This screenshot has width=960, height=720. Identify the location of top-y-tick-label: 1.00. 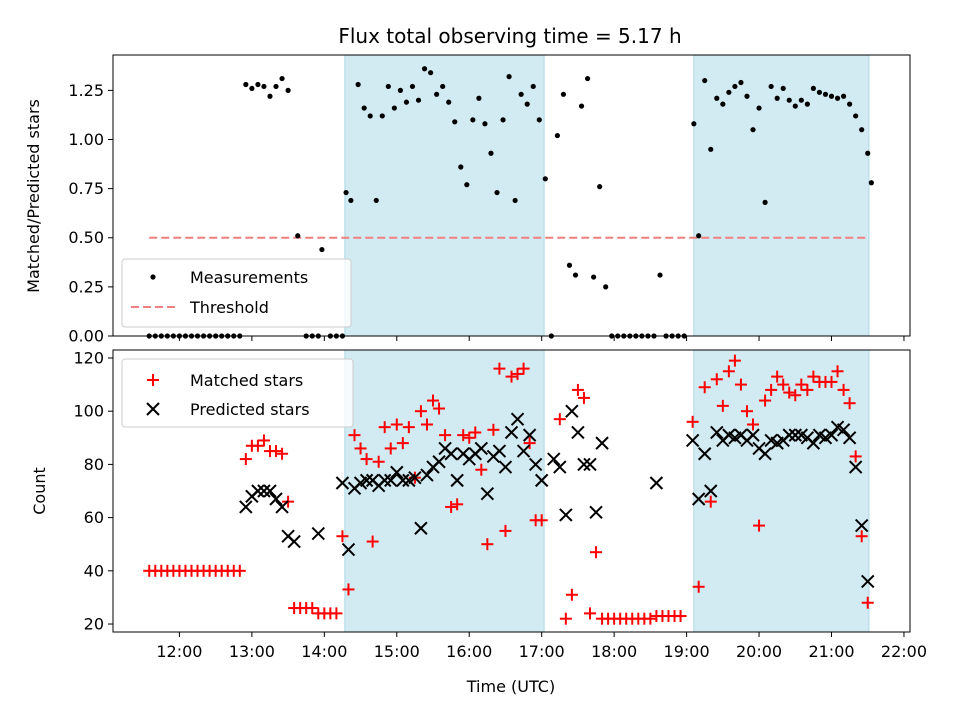
(86, 139).